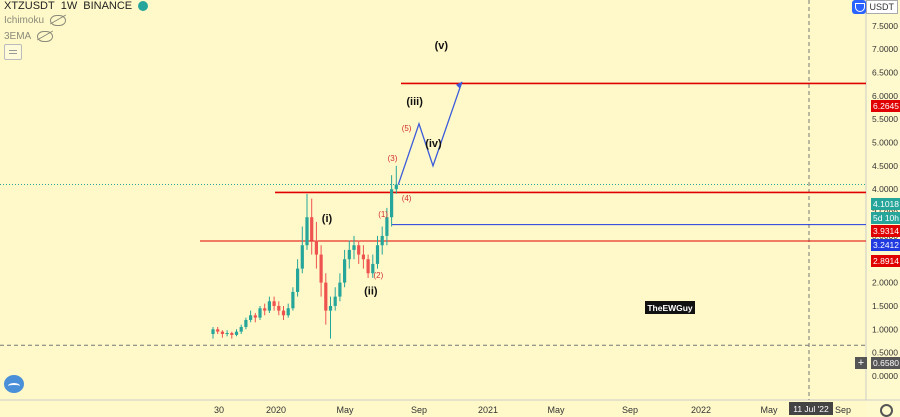  I want to click on wave-label: (iii), so click(414, 102).